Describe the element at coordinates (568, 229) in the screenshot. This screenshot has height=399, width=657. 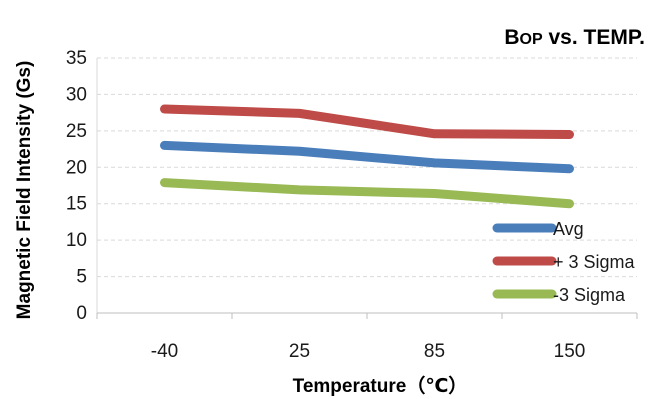
I see `legend-label: Avg` at that location.